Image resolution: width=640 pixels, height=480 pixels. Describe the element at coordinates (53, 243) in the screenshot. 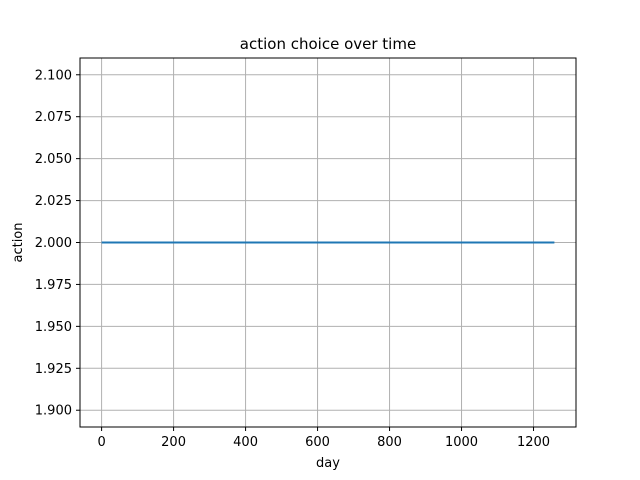

I see `y-tick-label: 2.000` at that location.